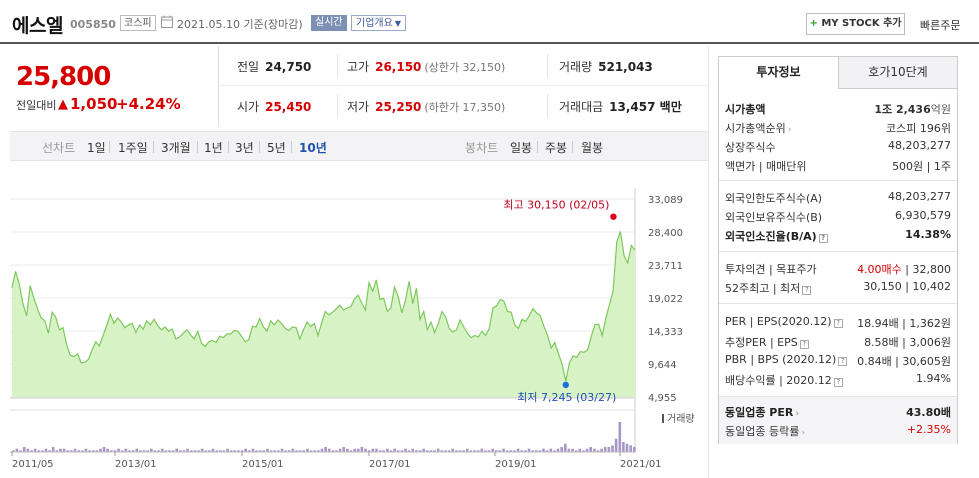 This screenshot has height=478, width=979. Describe the element at coordinates (96, 148) in the screenshot. I see `period-1d: 1일` at that location.